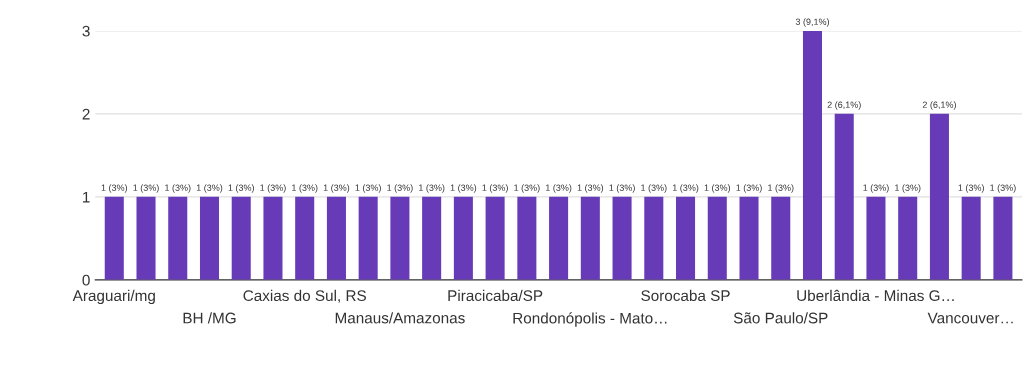 The height and width of the screenshot is (386, 1024). I want to click on y-tick-label: 1, so click(86, 197).